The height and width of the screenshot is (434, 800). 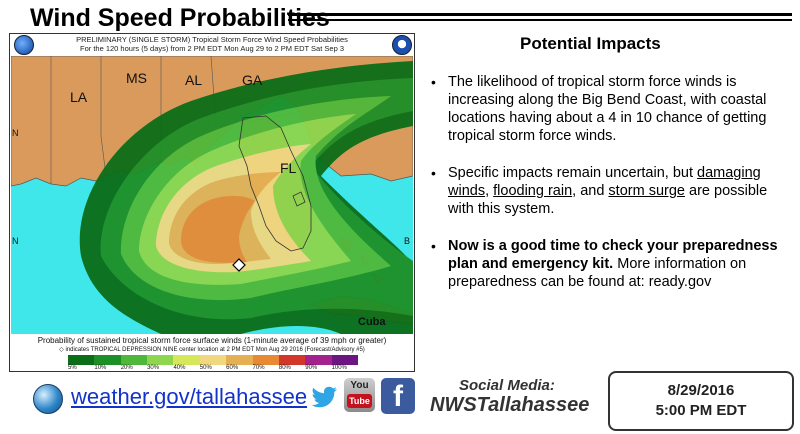 I want to click on impact-damaging-winds: damaging winds, so click(x=604, y=182).